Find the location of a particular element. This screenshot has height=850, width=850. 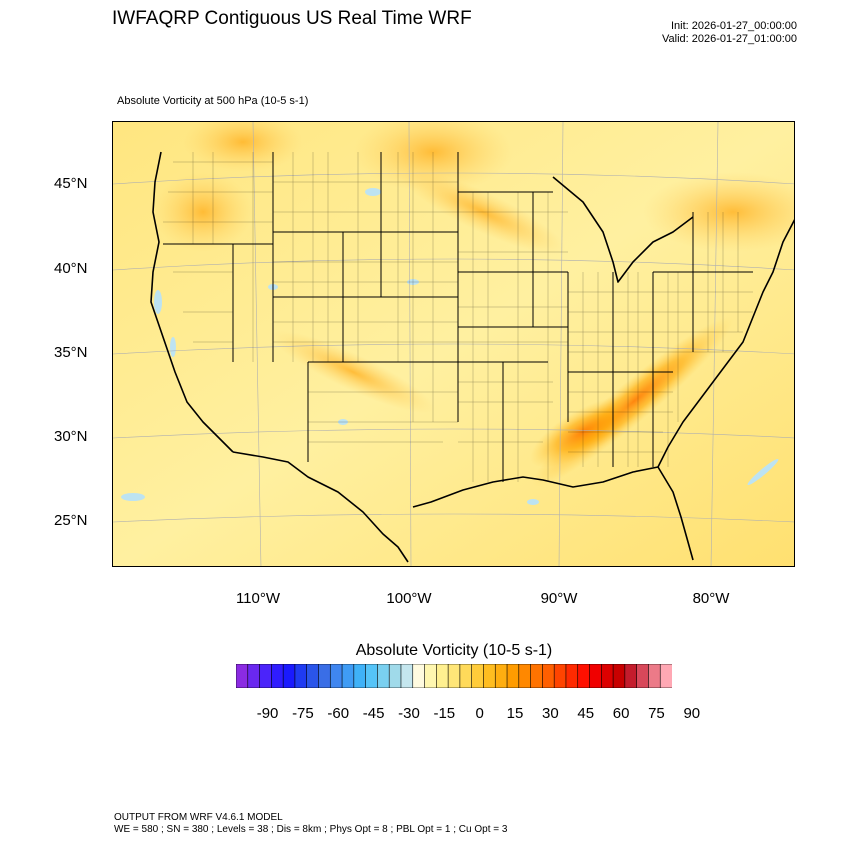

colorbar is located at coordinates (454, 676).